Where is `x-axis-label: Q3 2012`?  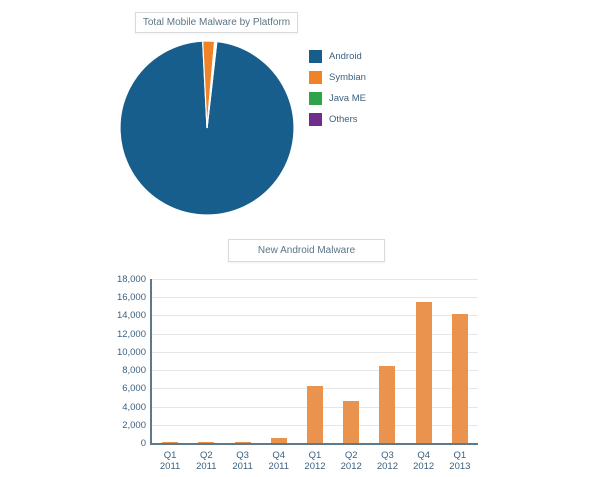 x-axis-label: Q3 2012 is located at coordinates (387, 461).